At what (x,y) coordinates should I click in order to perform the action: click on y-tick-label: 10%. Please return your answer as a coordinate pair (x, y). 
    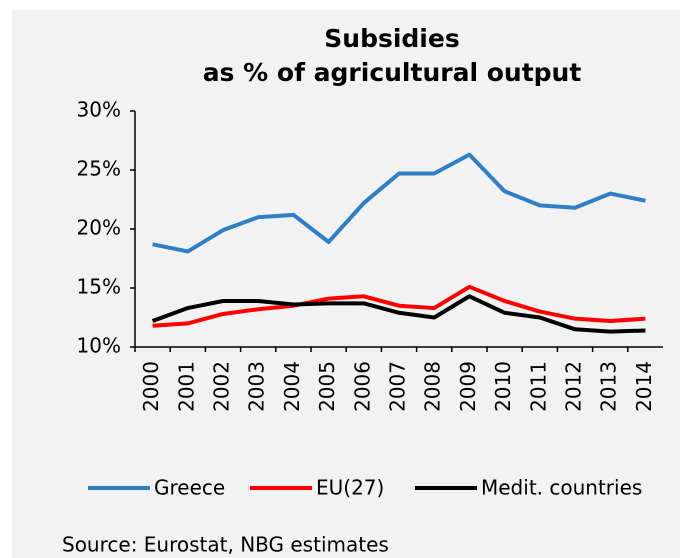
    Looking at the image, I should click on (99, 346).